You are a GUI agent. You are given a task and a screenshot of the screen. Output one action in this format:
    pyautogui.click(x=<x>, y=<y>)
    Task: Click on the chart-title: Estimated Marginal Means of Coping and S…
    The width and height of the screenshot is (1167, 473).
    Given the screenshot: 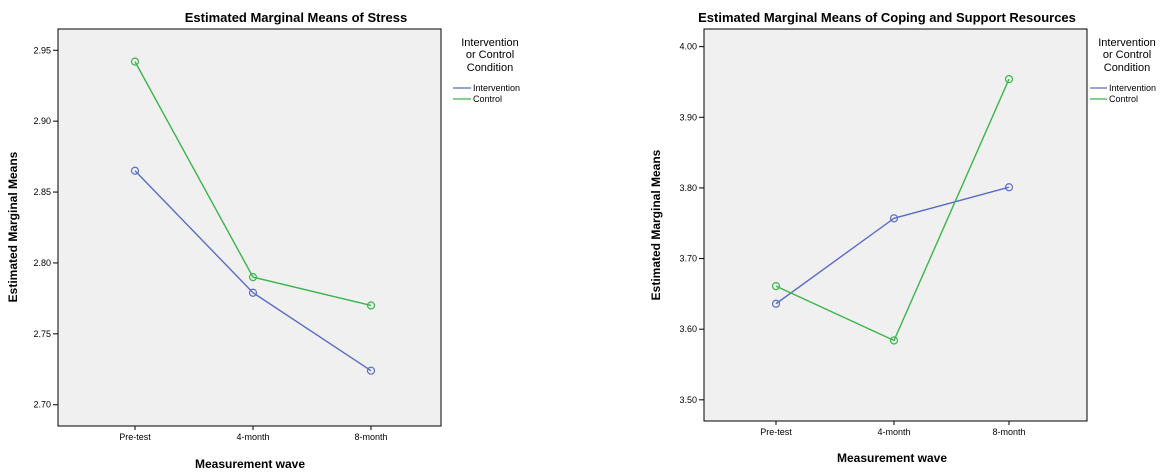 What is the action you would take?
    pyautogui.click(x=887, y=17)
    